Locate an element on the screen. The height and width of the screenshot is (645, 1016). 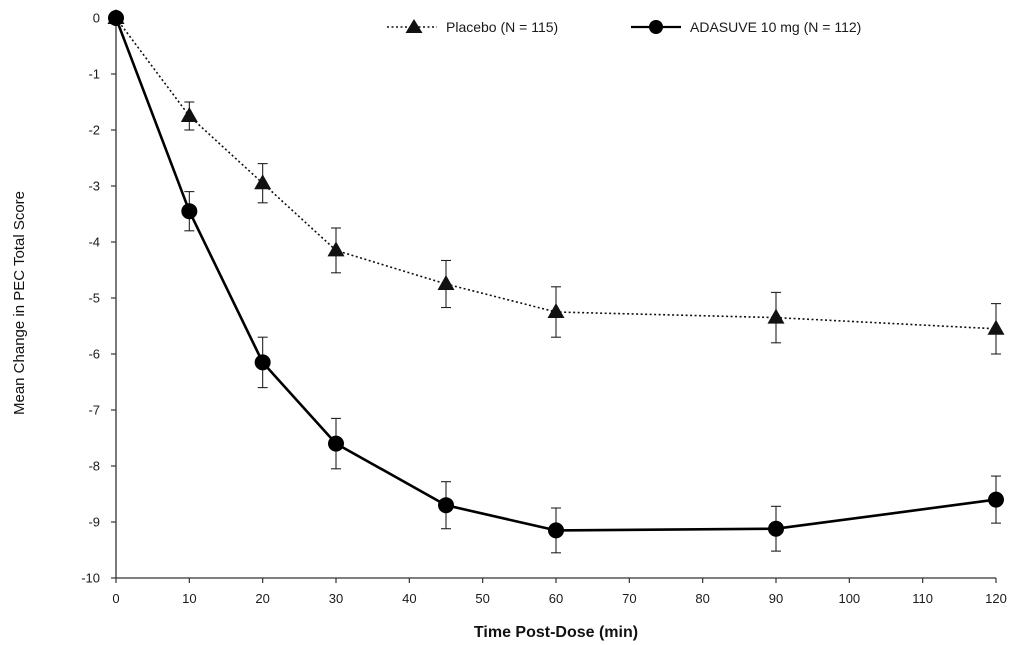
legend-adasuve-circle-icon is located at coordinates (656, 27).